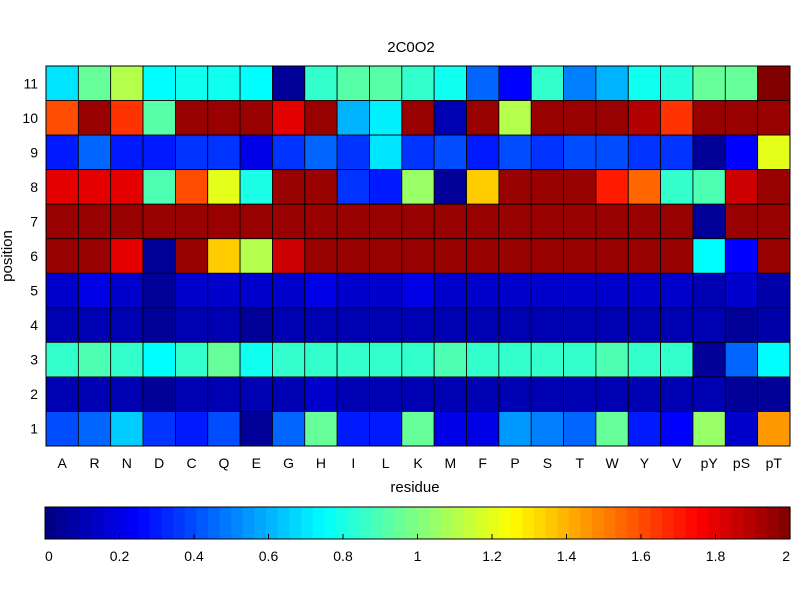 Image resolution: width=800 pixels, height=605 pixels. I want to click on heatmap-cell-8-Y, so click(644, 187).